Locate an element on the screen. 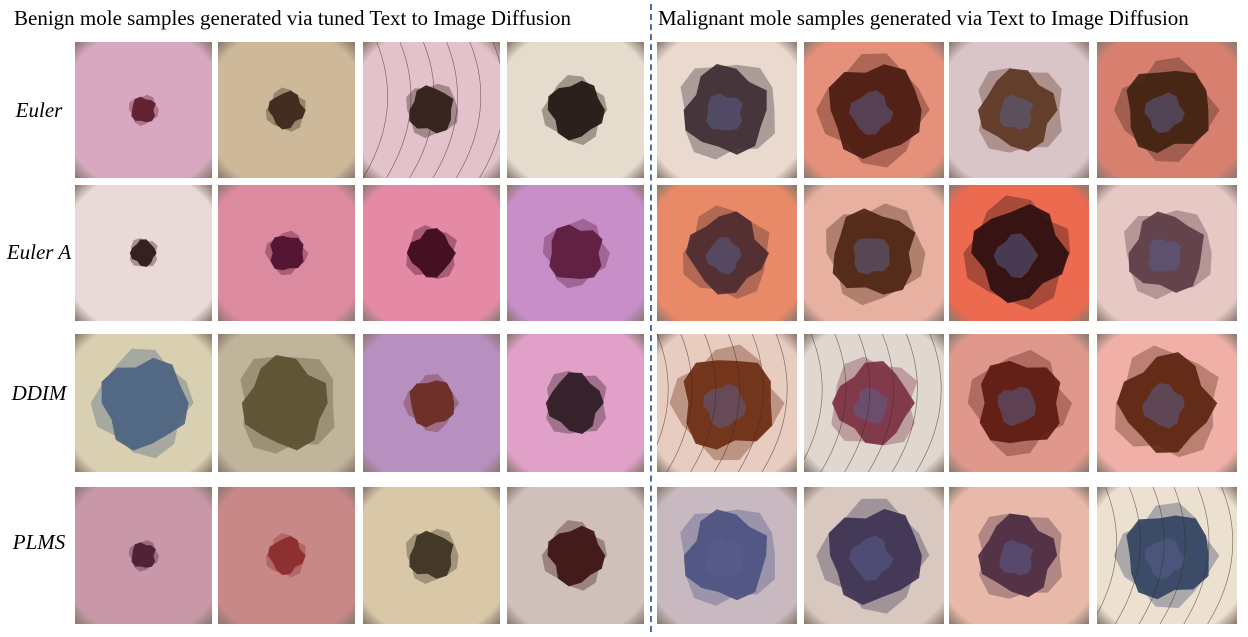  sampler-label-plms: PLMS is located at coordinates (39, 542).